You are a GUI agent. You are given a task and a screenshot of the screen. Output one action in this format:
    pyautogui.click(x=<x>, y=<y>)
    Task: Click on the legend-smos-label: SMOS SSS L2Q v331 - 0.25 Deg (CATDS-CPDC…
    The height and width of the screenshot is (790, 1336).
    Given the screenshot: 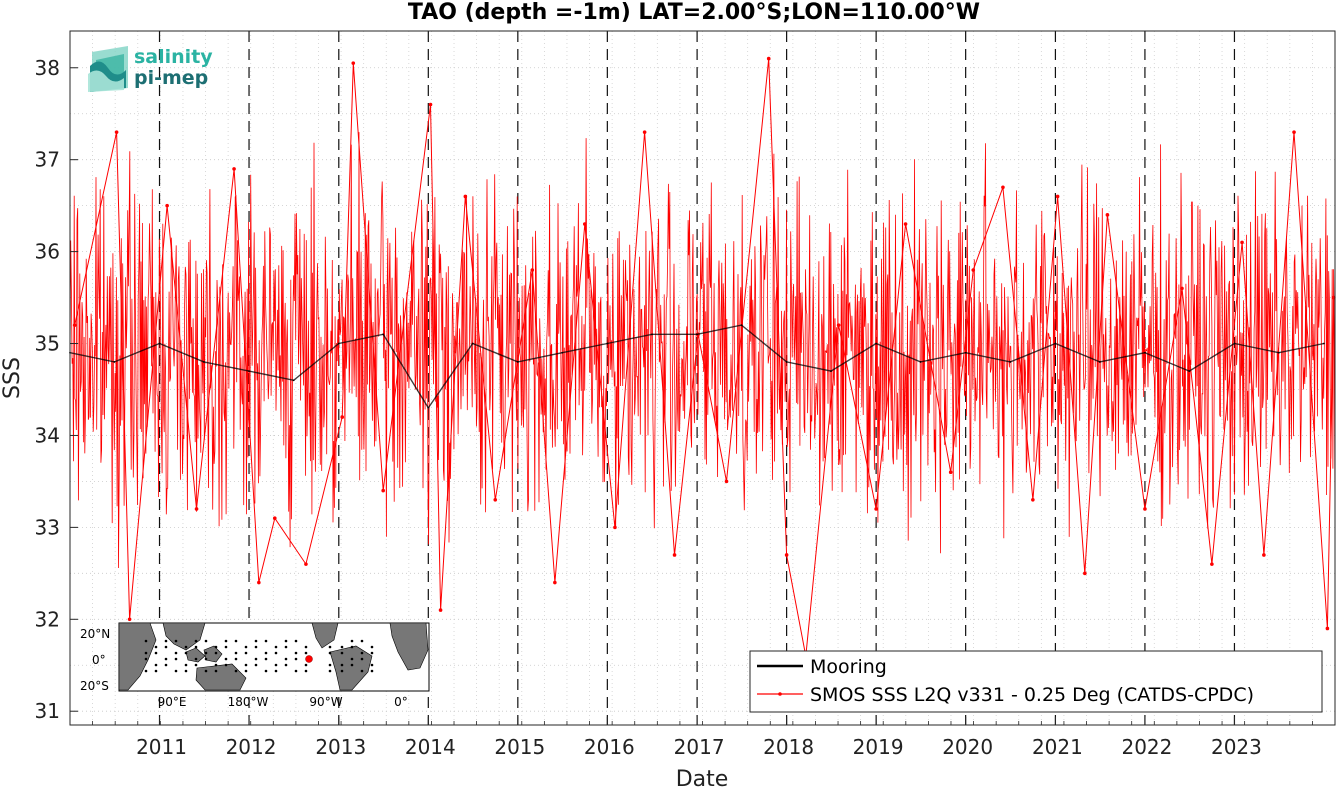 What is the action you would take?
    pyautogui.click(x=1032, y=695)
    